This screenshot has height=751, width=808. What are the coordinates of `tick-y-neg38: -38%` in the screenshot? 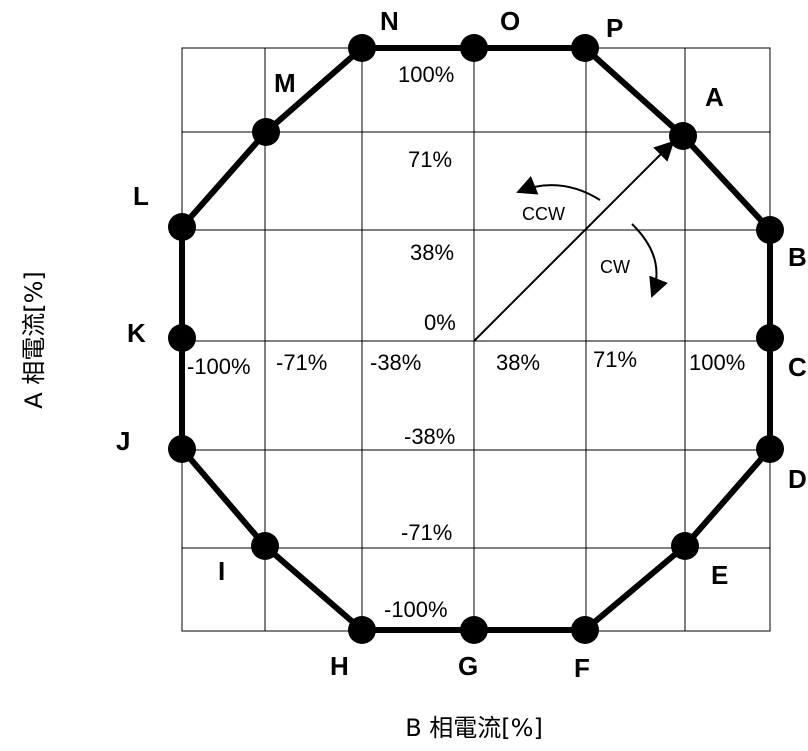 It's located at (429, 436).